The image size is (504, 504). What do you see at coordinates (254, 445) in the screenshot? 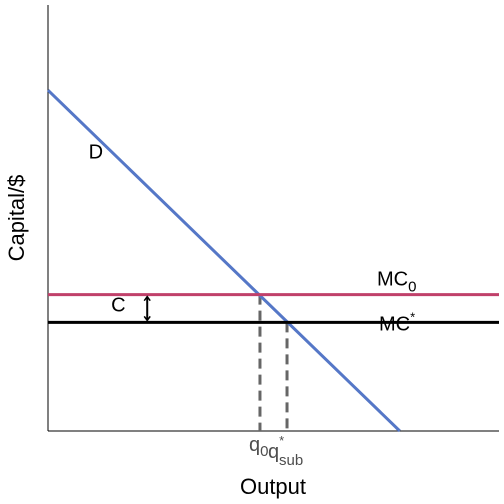
I see `tick-label-q0-base: q` at bounding box center [254, 445].